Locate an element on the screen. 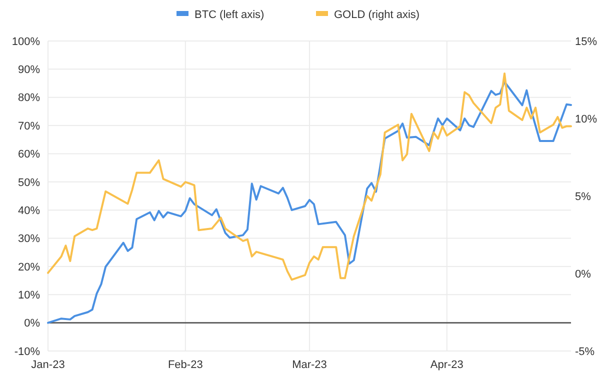 This screenshot has height=381, width=605. y-tick-label: 40% is located at coordinates (29, 210).